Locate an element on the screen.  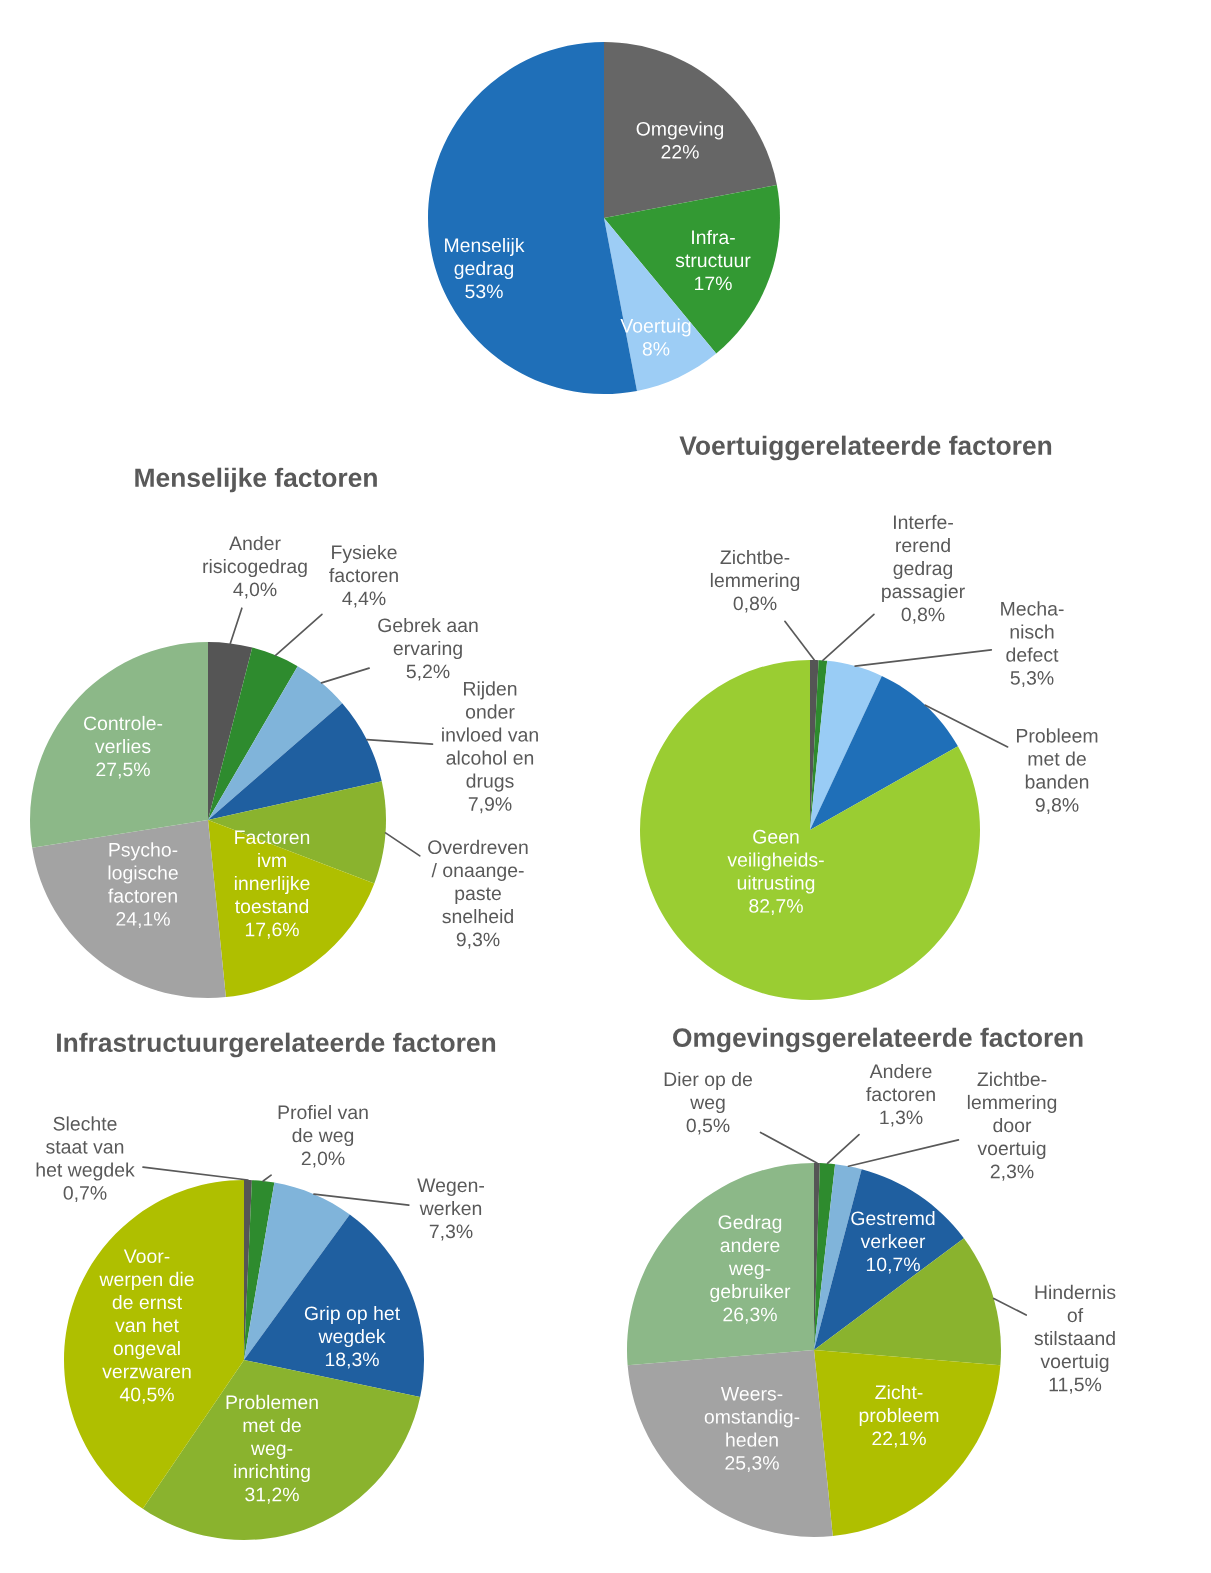
slice-label: Weers- omstandig- heden is located at coordinates (752, 1417).